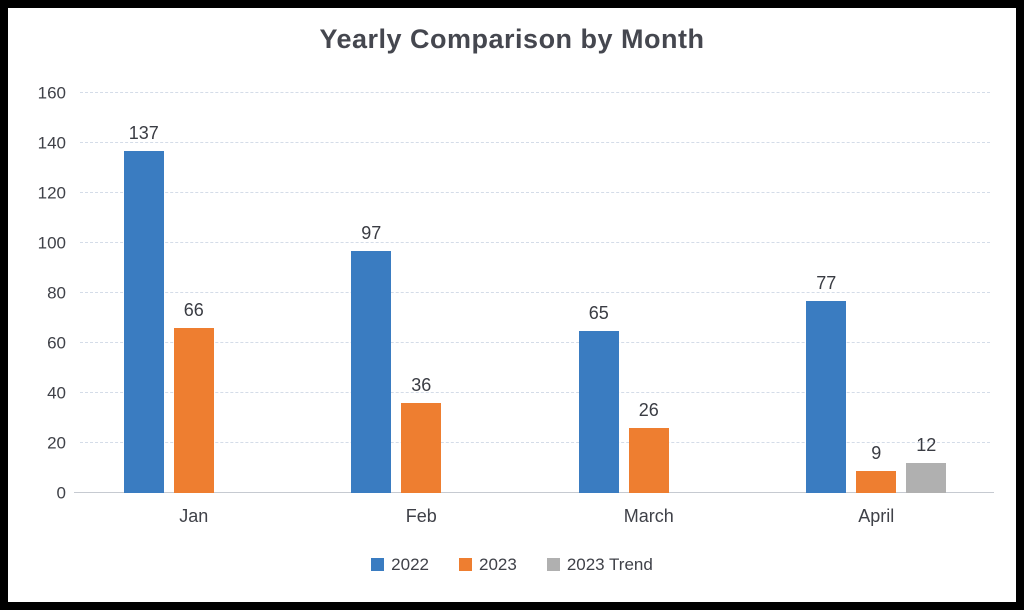 This screenshot has width=1024, height=610. I want to click on x-category-label: March, so click(648, 516).